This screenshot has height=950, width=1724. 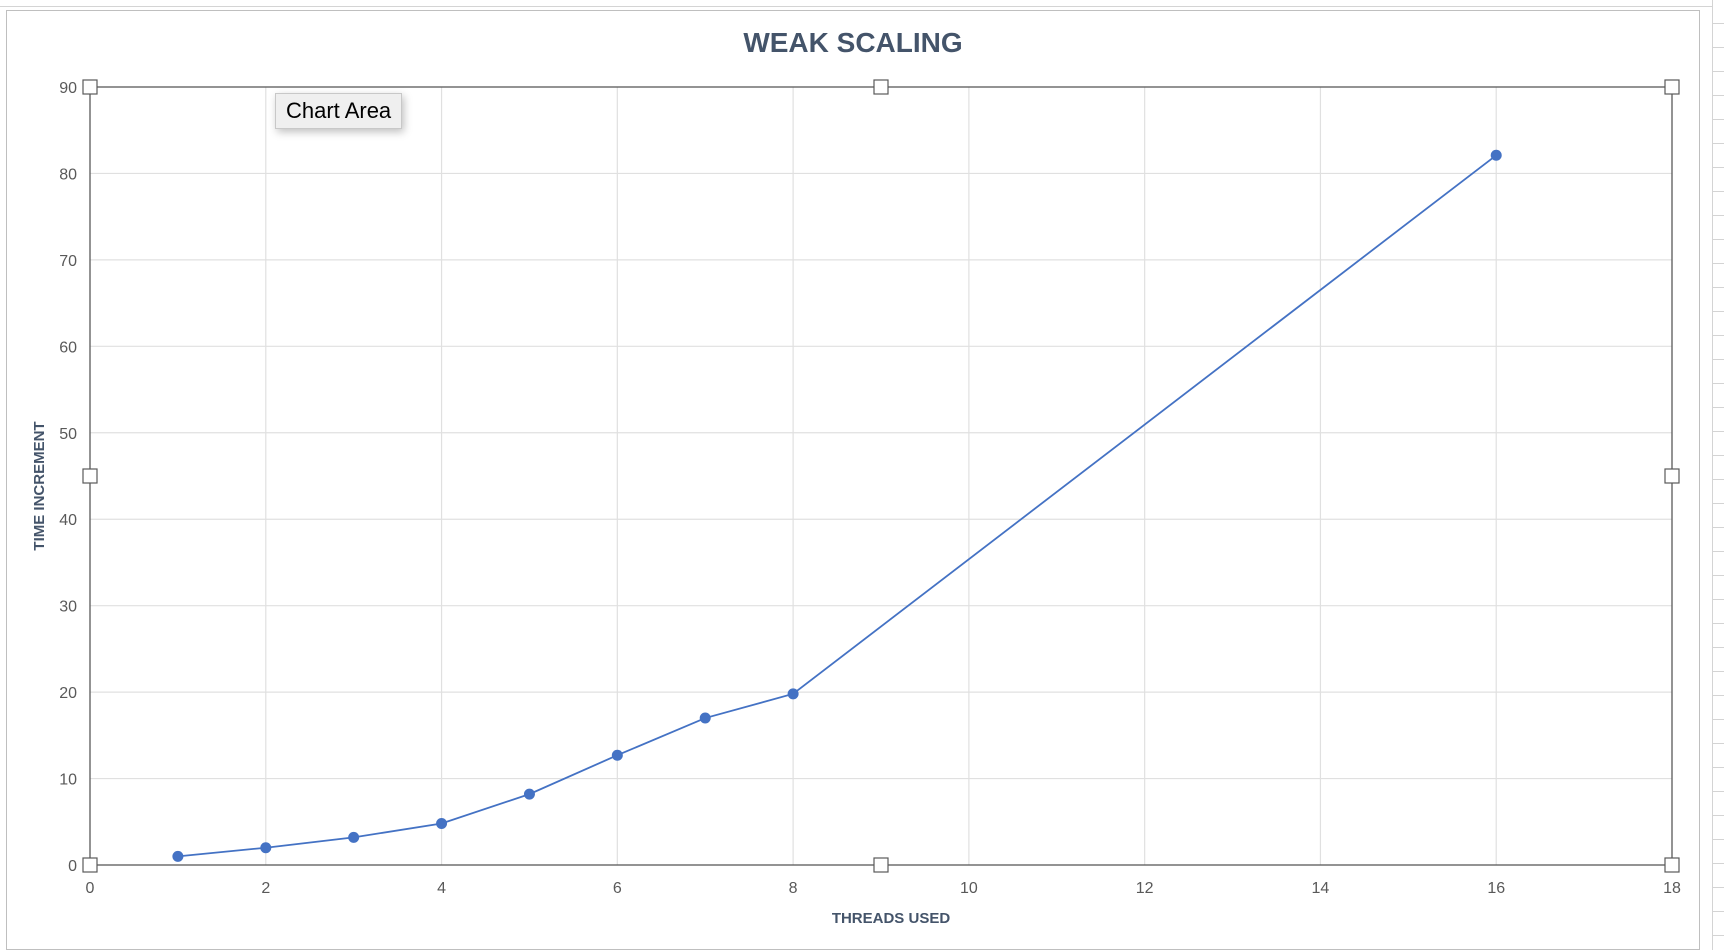 I want to click on x-tick-label: 4, so click(x=441, y=888).